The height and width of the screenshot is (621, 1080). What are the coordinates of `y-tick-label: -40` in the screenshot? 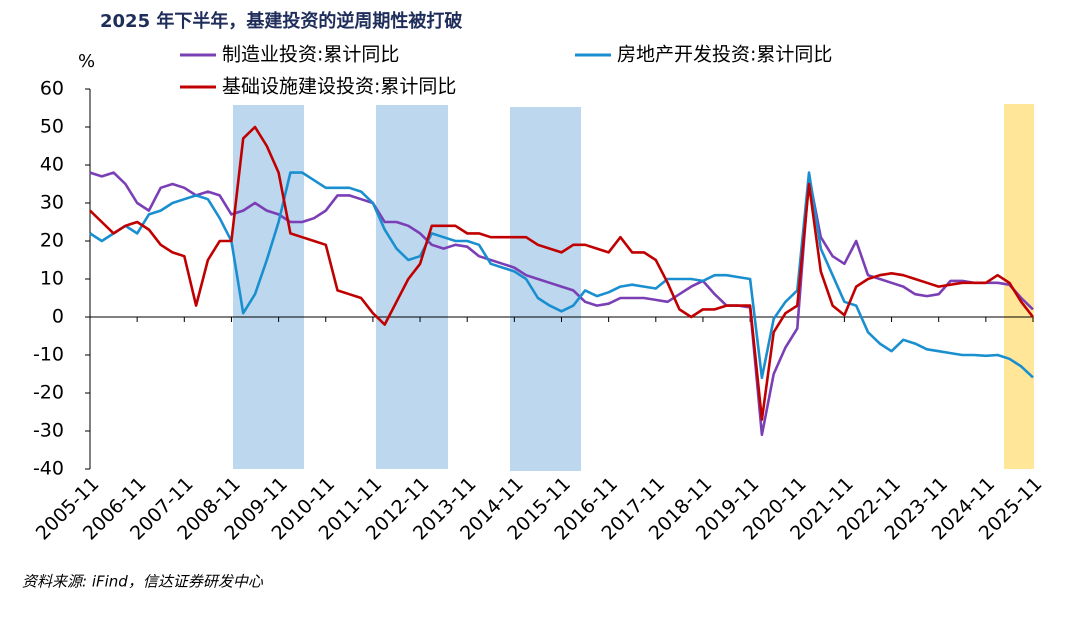 It's located at (48, 469).